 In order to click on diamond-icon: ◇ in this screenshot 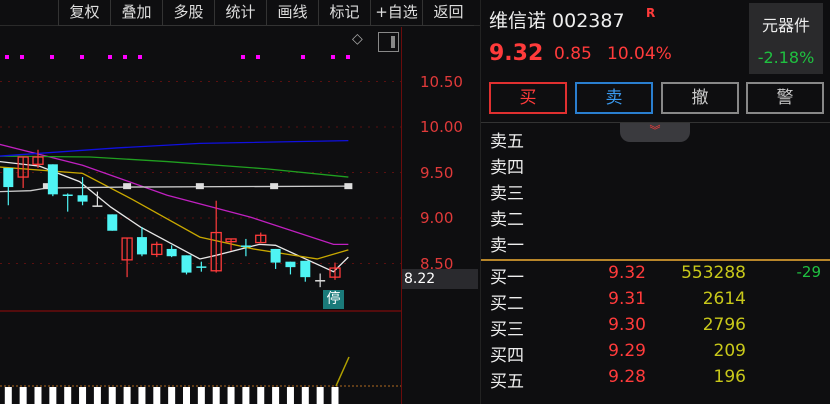, I will do `click(357, 39)`.